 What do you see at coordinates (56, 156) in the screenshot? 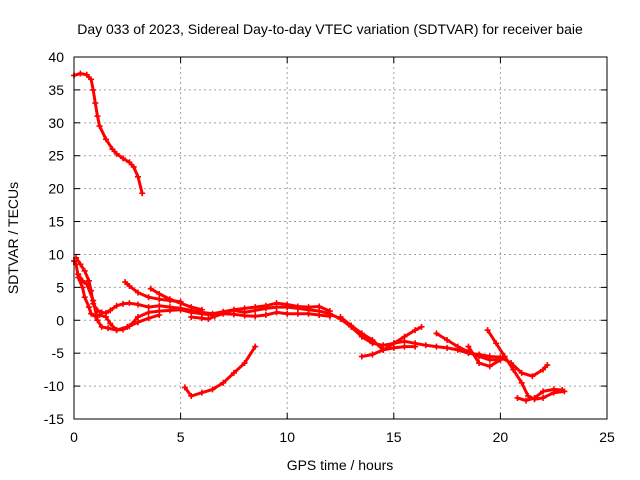
I see `y-tick-label: 25` at bounding box center [56, 156].